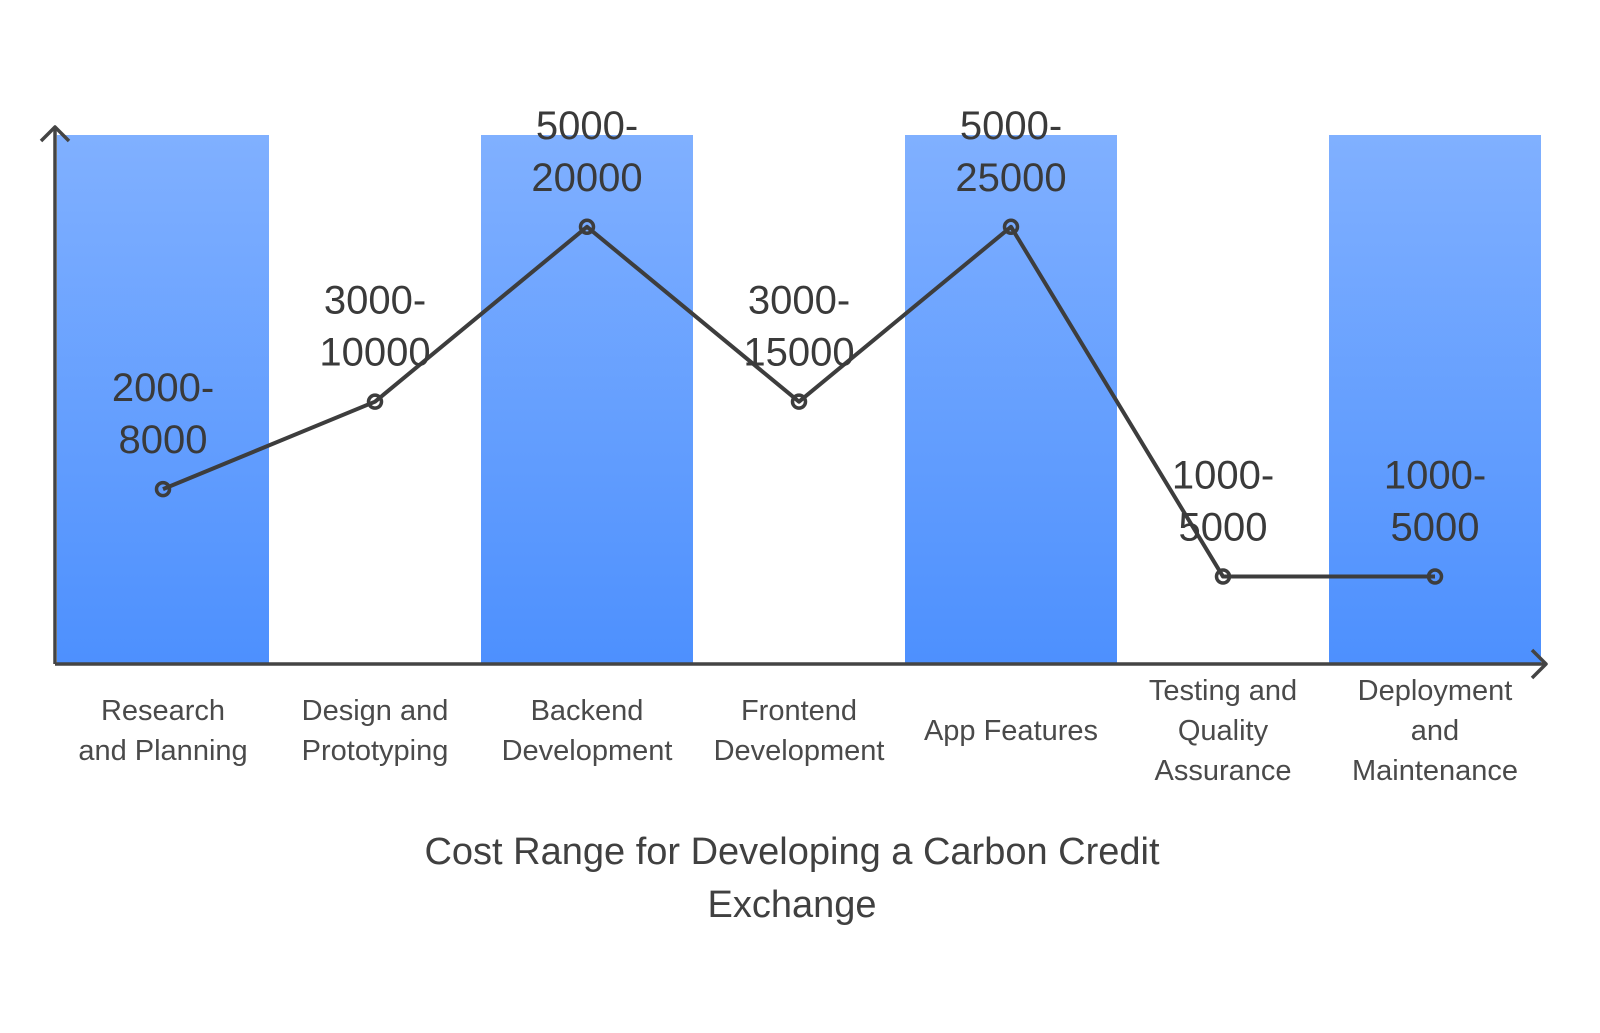  Describe the element at coordinates (1223, 502) in the screenshot. I see `value-label-6: 1000-5000` at that location.